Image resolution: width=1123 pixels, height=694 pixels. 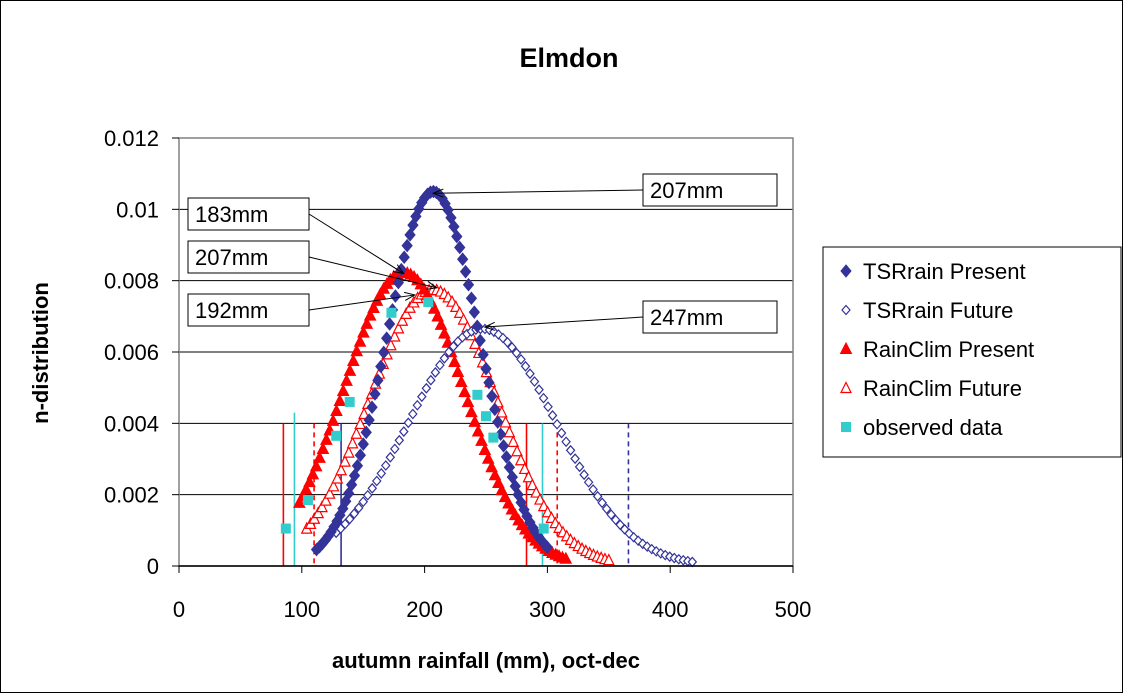 What do you see at coordinates (131, 495) in the screenshot?
I see `y-tick-label: 0.002` at bounding box center [131, 495].